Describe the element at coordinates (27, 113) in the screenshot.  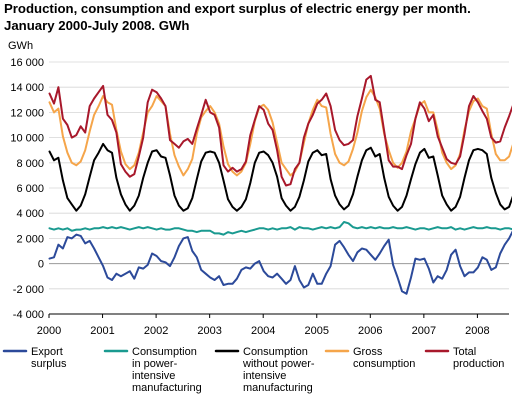
I see `y-tick-label: 12 000` at that location.